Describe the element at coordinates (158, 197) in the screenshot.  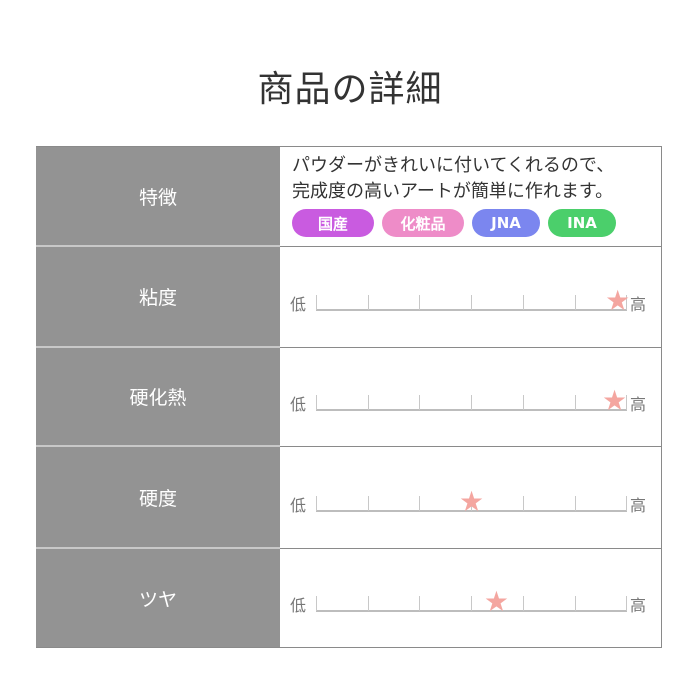
I see `row-label: 特徴` at that location.